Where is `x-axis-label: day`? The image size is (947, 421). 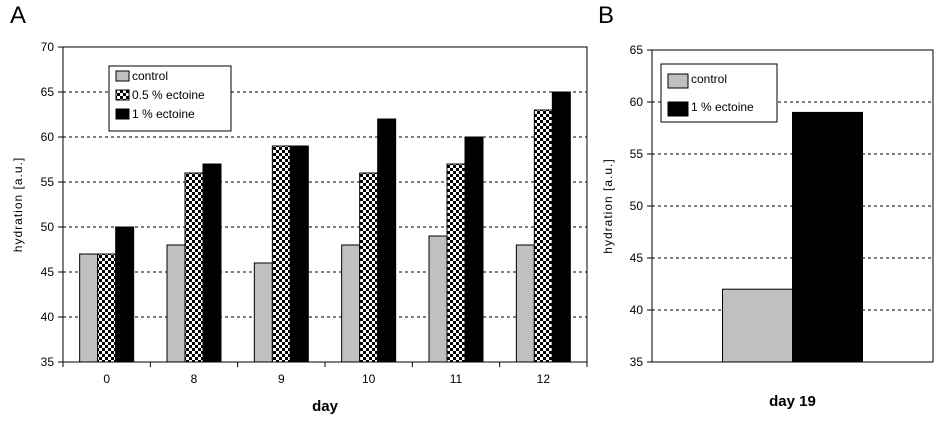 x-axis-label: day is located at coordinates (325, 406).